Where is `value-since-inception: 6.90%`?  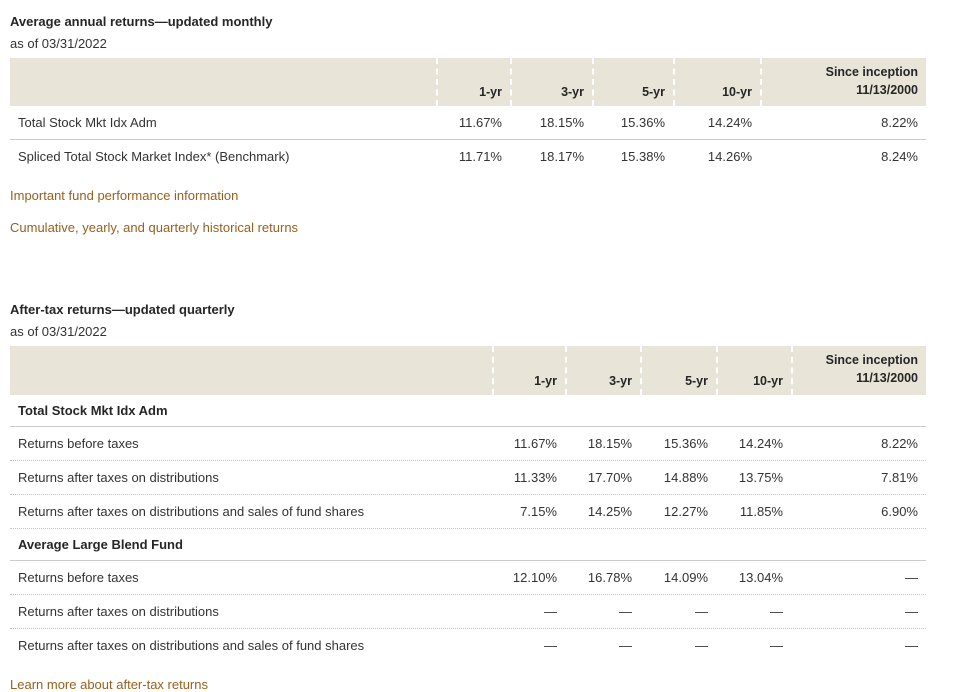
value-since-inception: 6.90% is located at coordinates (899, 511).